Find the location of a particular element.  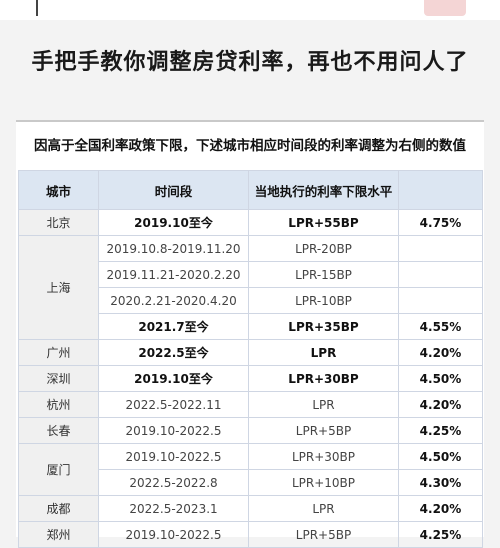

rate-cell: LPR-15BP is located at coordinates (323, 274).